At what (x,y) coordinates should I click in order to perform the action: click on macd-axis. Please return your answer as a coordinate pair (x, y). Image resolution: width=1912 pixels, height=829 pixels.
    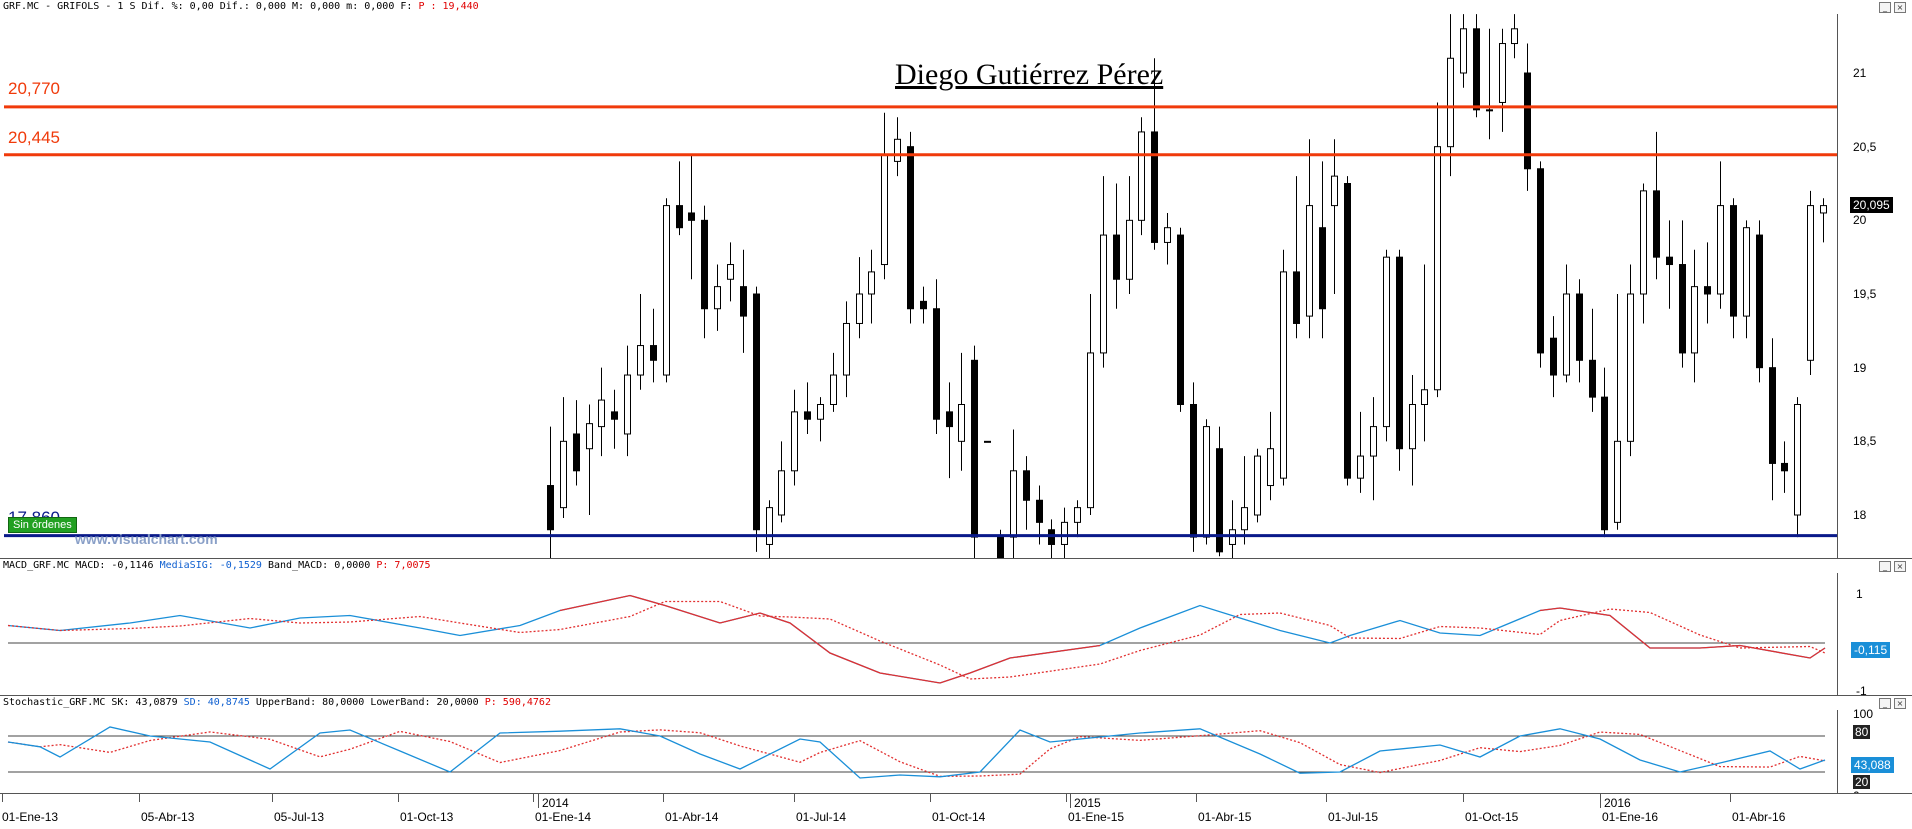
    Looking at the image, I should click on (1874, 634).